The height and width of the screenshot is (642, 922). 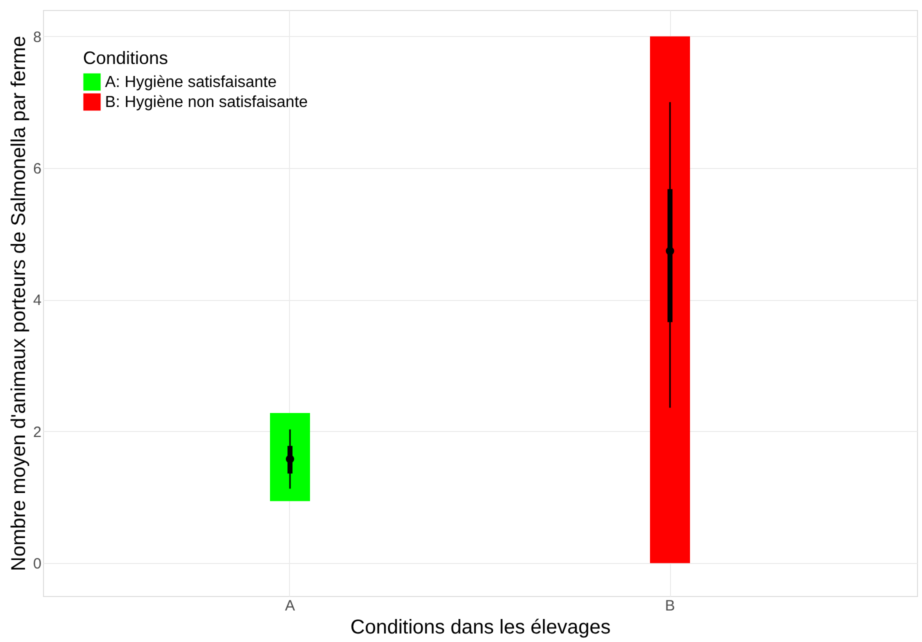 What do you see at coordinates (37, 564) in the screenshot?
I see `y-tick-label: 0` at bounding box center [37, 564].